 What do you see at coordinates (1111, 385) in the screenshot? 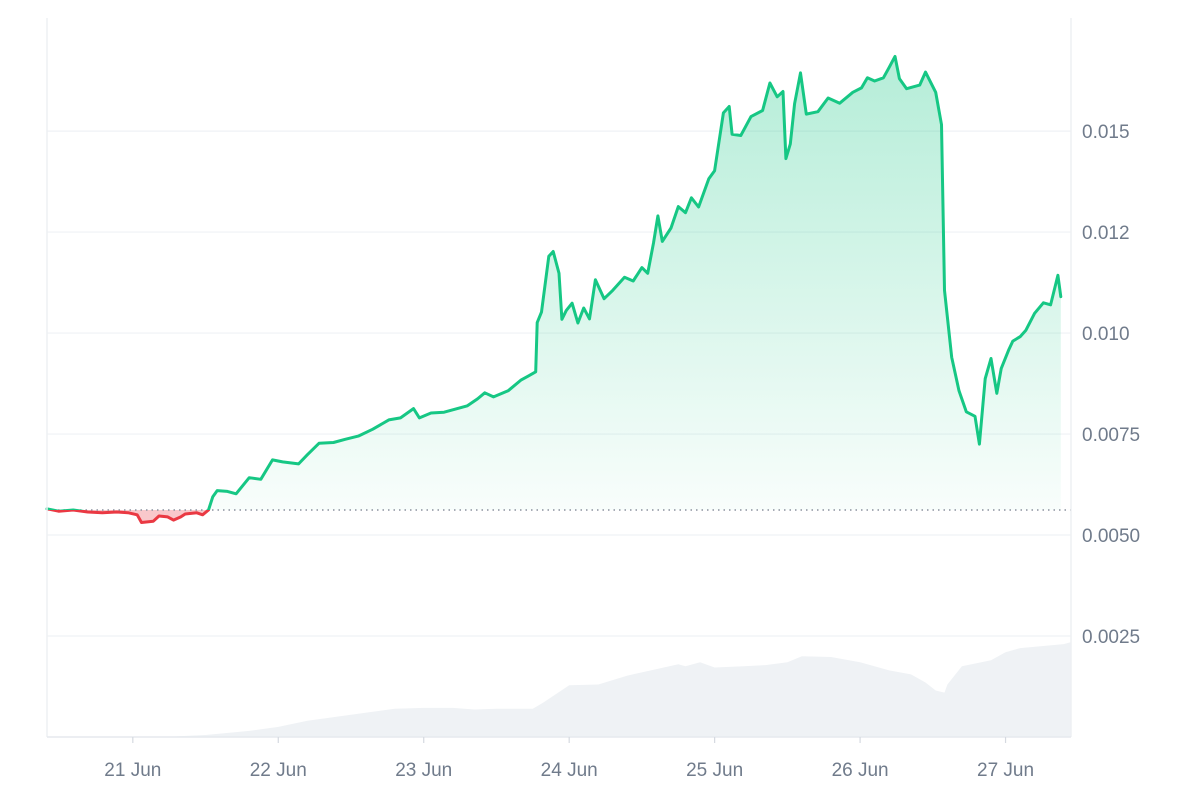
I see `y-axis-ticks: 0.0025 0.0050 0.0075 0.010 0.012 0.015` at bounding box center [1111, 385].